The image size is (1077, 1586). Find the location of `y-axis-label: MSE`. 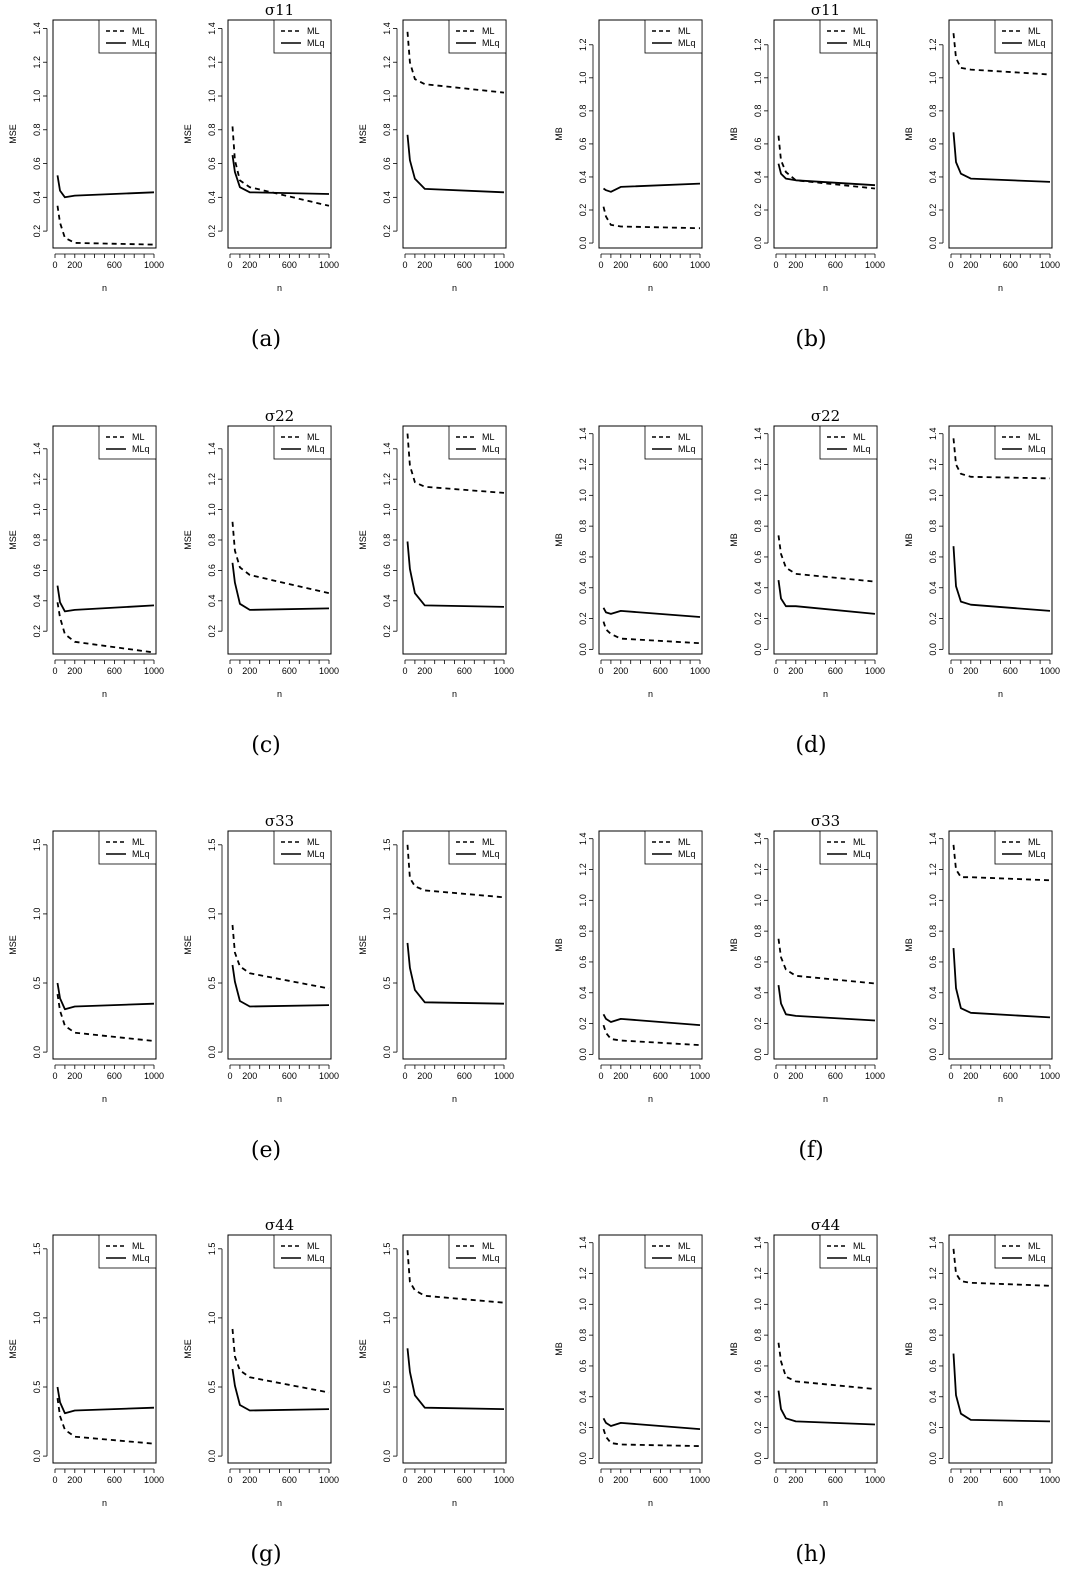

y-axis-label: MSE is located at coordinates (13, 1349).